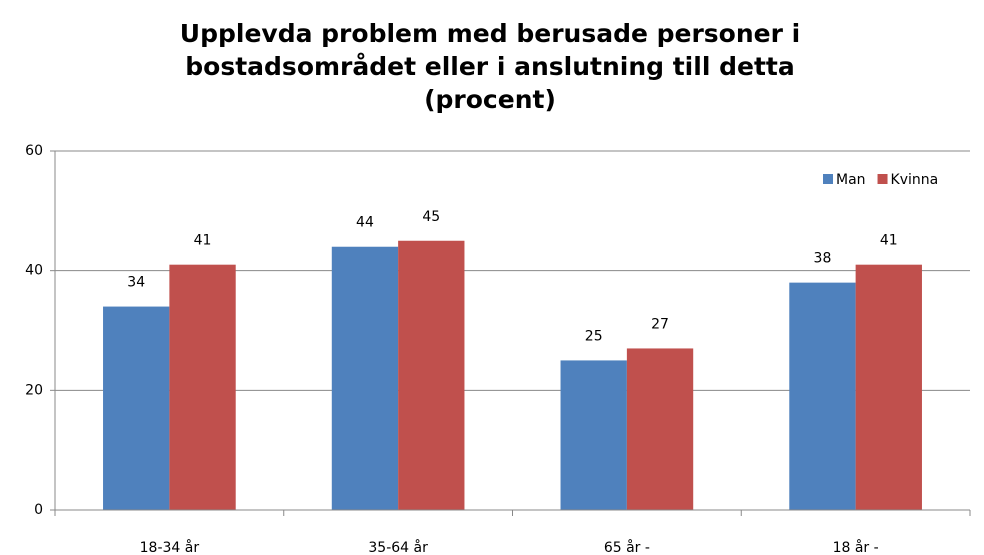 The width and height of the screenshot is (984, 555). I want to click on data-label: 44, so click(365, 223).